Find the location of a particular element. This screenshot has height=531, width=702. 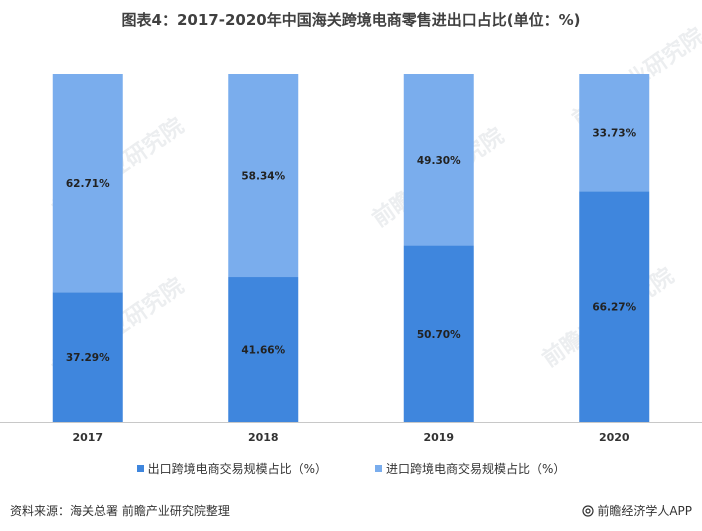

x-tick-label: 2017 is located at coordinates (87, 437).